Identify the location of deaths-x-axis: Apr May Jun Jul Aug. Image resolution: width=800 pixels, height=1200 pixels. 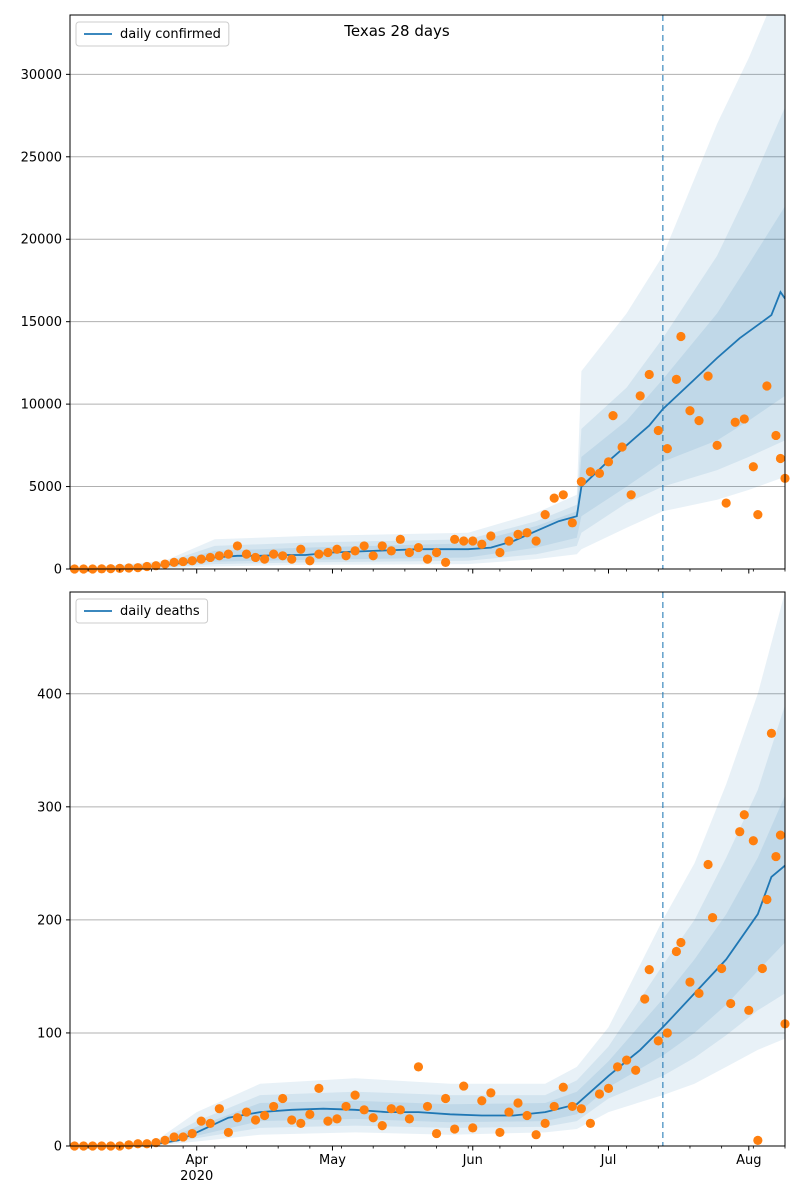
(436, 1157).